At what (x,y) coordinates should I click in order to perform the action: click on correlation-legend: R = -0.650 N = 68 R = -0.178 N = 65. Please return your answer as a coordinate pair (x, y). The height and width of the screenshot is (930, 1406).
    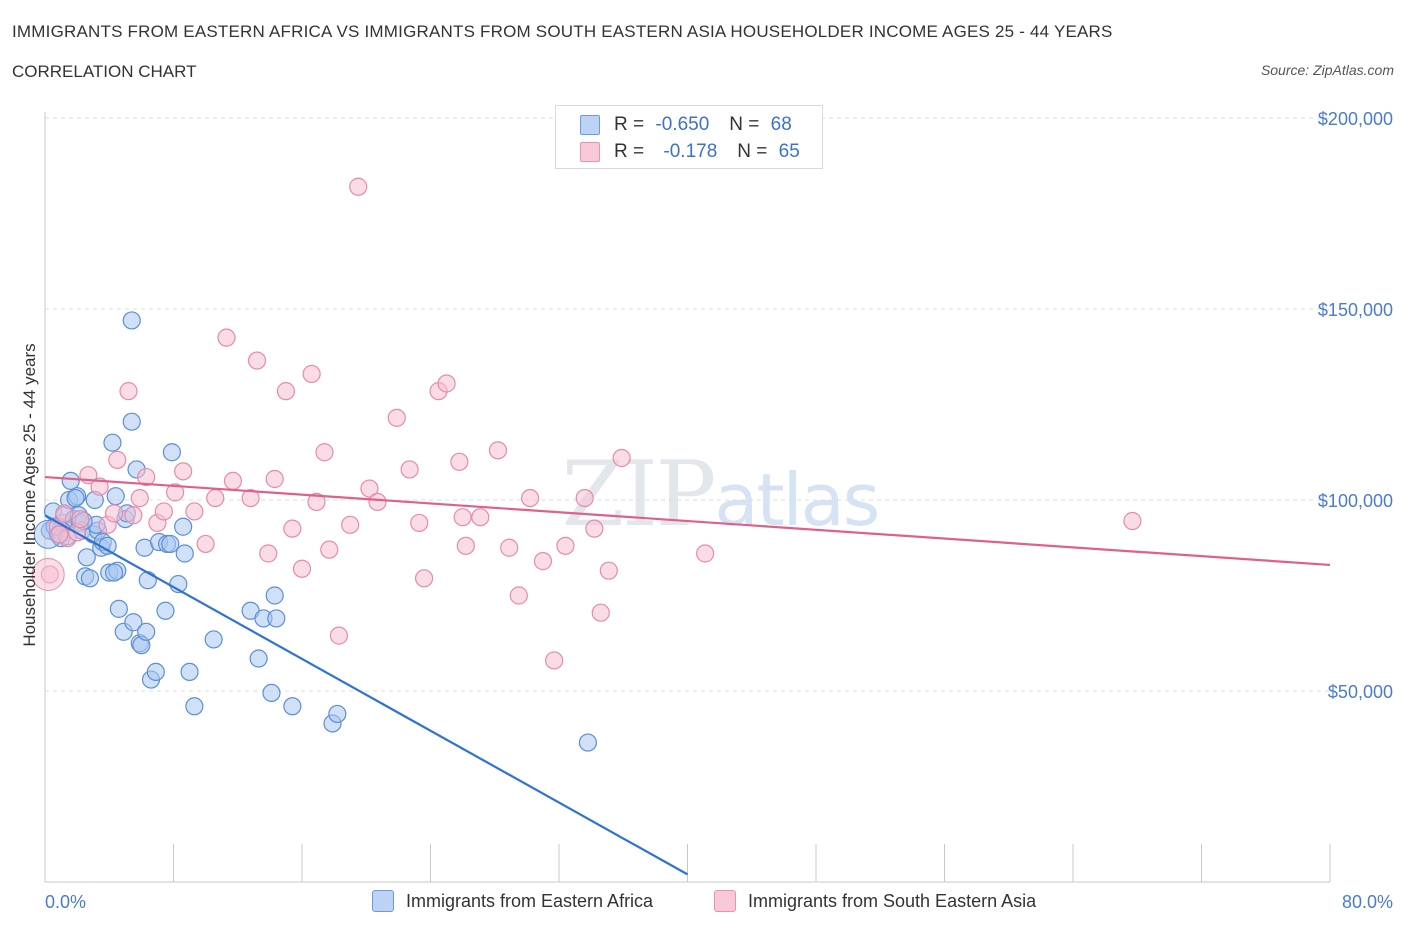
    Looking at the image, I should click on (689, 137).